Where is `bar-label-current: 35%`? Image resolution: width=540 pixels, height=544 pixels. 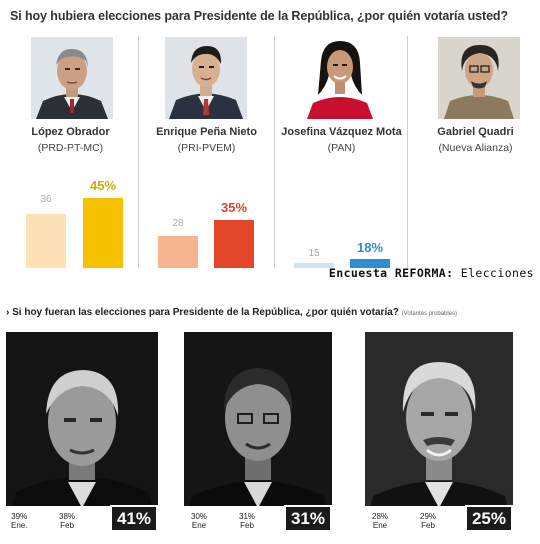 bar-label-current: 35% is located at coordinates (234, 207).